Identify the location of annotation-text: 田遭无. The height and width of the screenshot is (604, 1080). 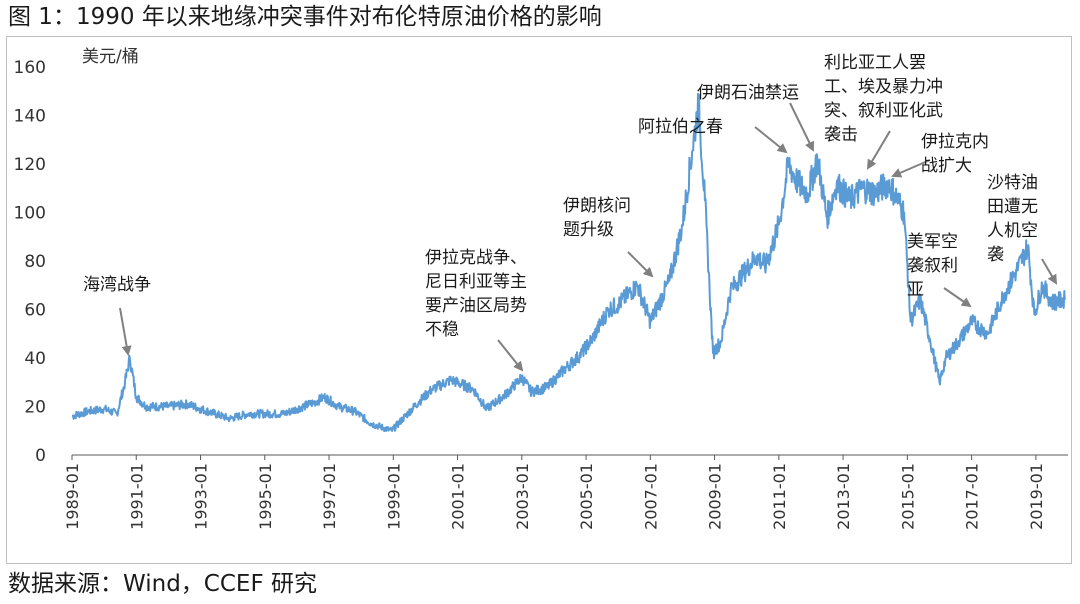
(1012, 207).